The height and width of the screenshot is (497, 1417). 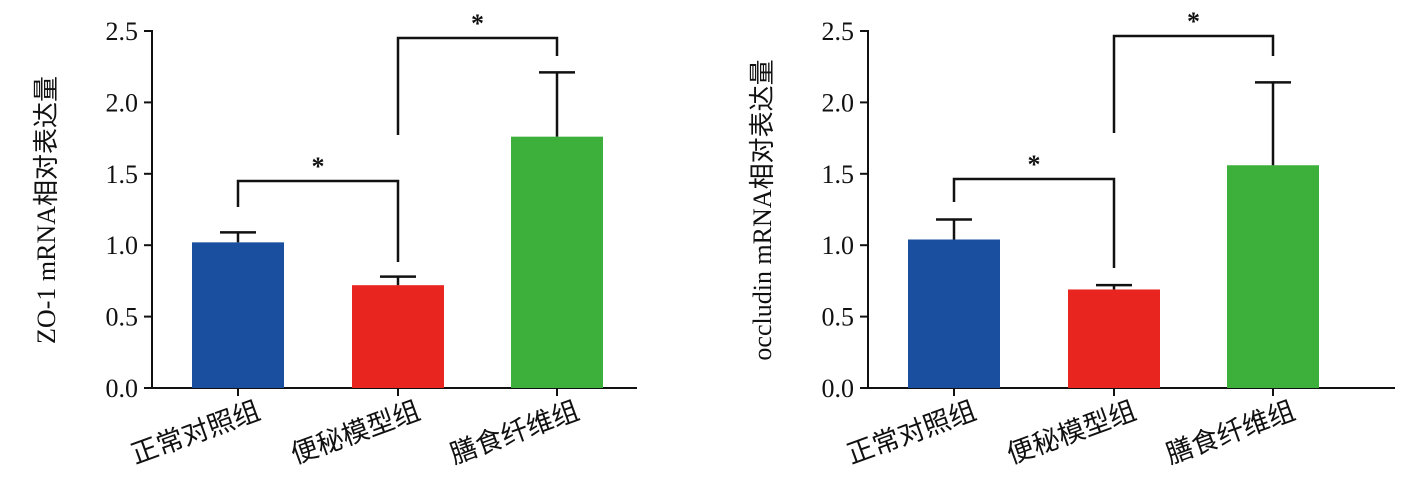 I want to click on y-axis-label: ZO-1 mRNA相对表达量, so click(x=46, y=210).